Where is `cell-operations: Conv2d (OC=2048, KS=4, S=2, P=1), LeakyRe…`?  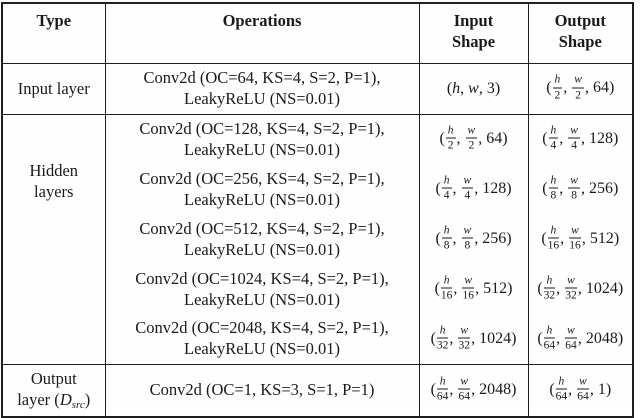
cell-operations: Conv2d (OC=2048, KS=4, S=2, P=1), LeakyRe… is located at coordinates (262, 339).